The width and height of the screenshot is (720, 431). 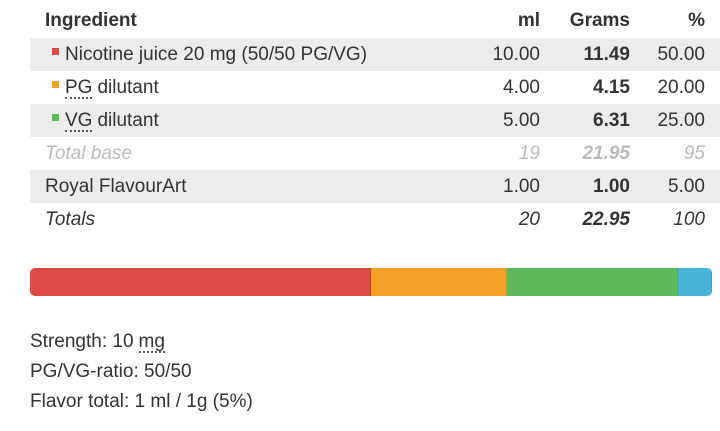 I want to click on cell-ml: 1.00, so click(x=521, y=186).